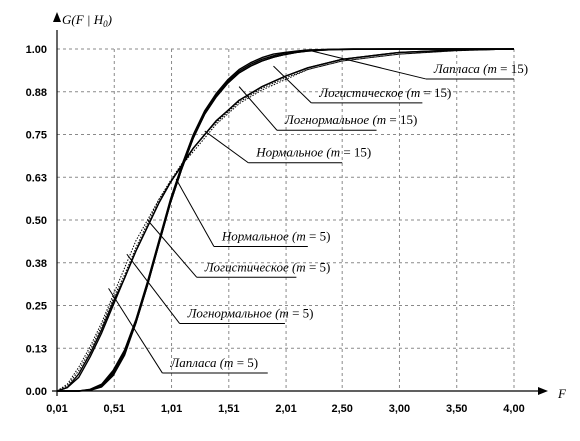 This screenshot has width=580, height=441. Describe the element at coordinates (285, 409) in the screenshot. I see `x-tick-label: 2,01` at that location.